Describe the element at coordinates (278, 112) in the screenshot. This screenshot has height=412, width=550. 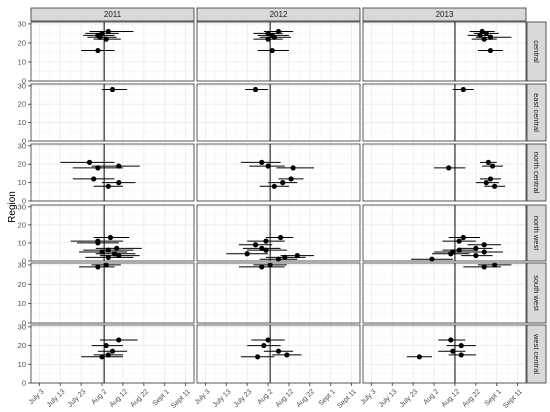
I see `panel-east-central-2012` at that location.